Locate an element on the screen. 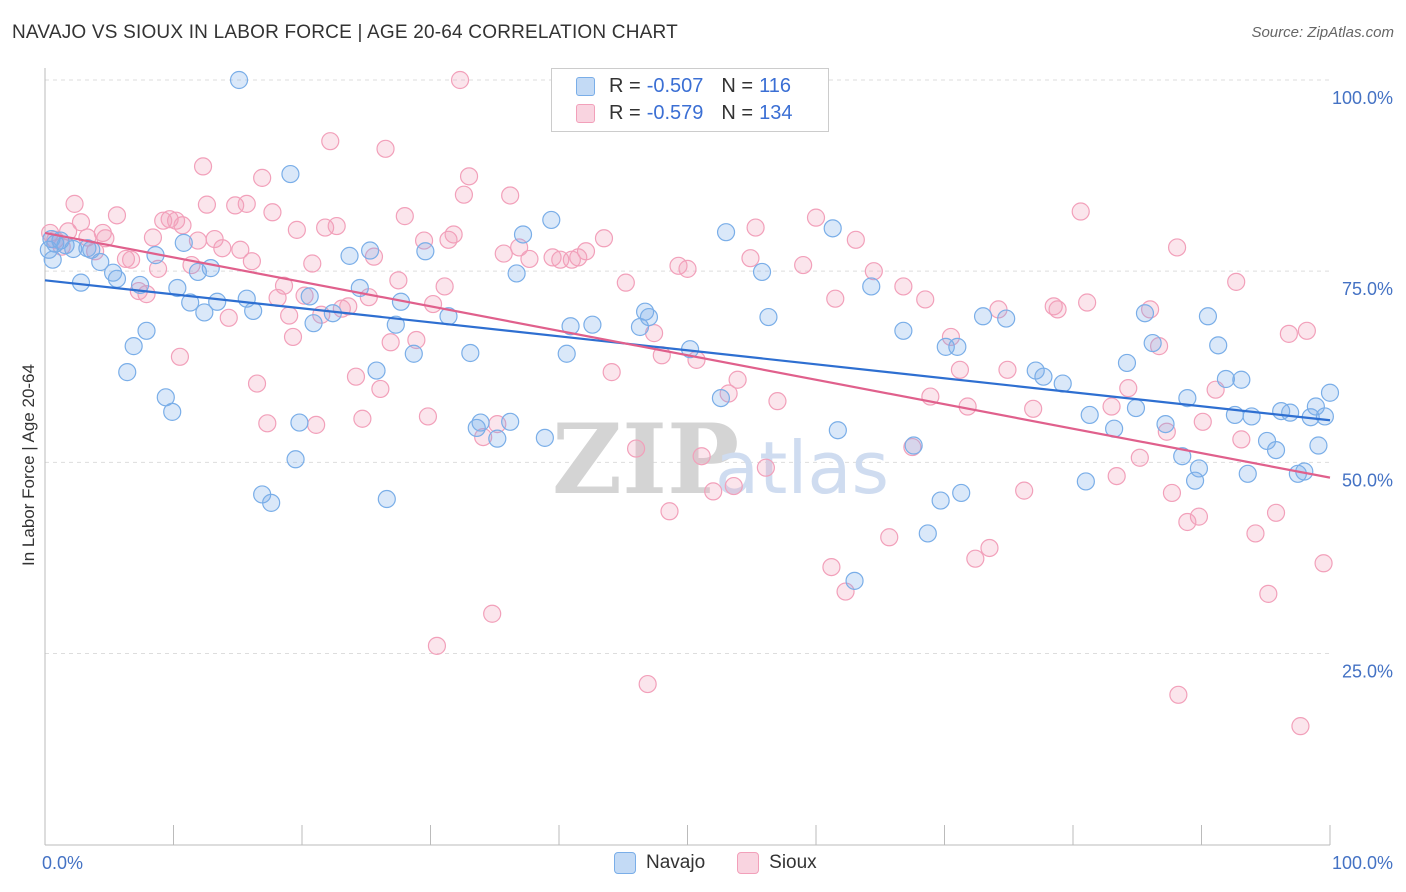  legend-item-navajo: Navajo is located at coordinates (659, 863).